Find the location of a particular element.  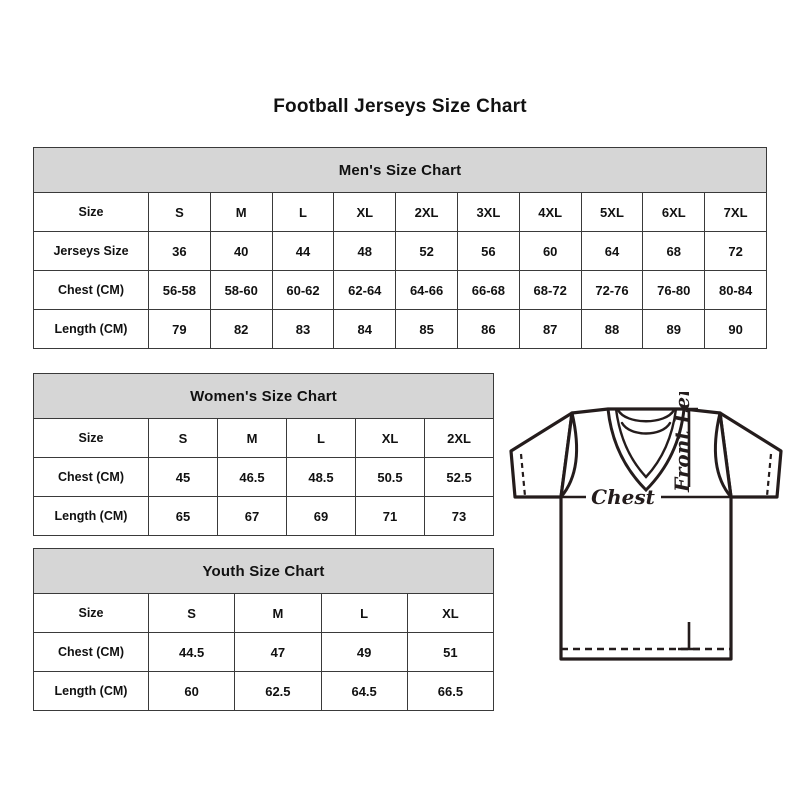

cell: 88 is located at coordinates (612, 329).